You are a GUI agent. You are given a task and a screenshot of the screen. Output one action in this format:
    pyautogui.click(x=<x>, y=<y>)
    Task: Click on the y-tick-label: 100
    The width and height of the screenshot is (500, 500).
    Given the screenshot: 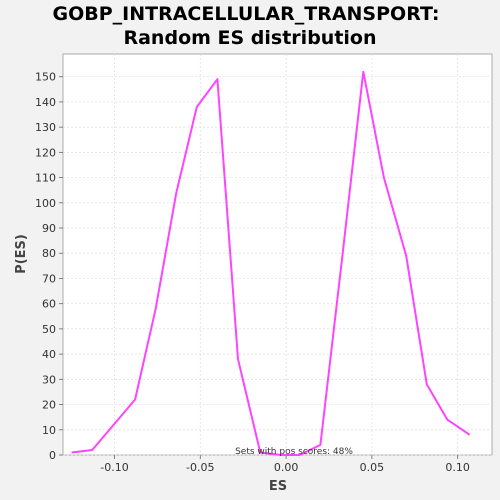 What is the action you would take?
    pyautogui.click(x=45, y=203)
    